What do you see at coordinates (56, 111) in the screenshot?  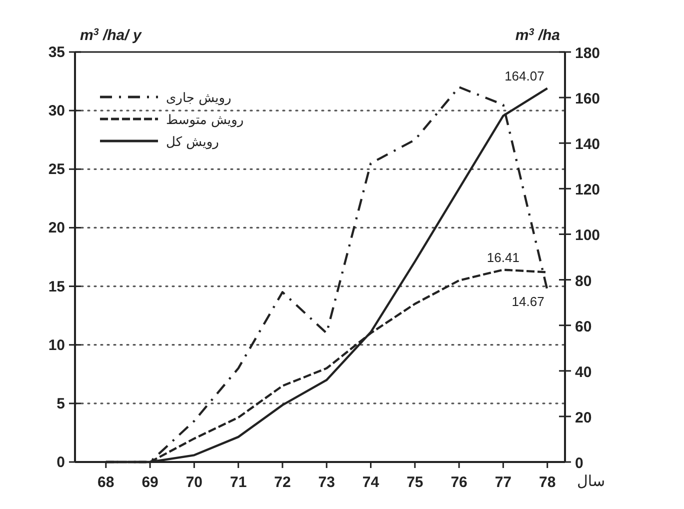 I see `y-tick-label: 30` at bounding box center [56, 111].